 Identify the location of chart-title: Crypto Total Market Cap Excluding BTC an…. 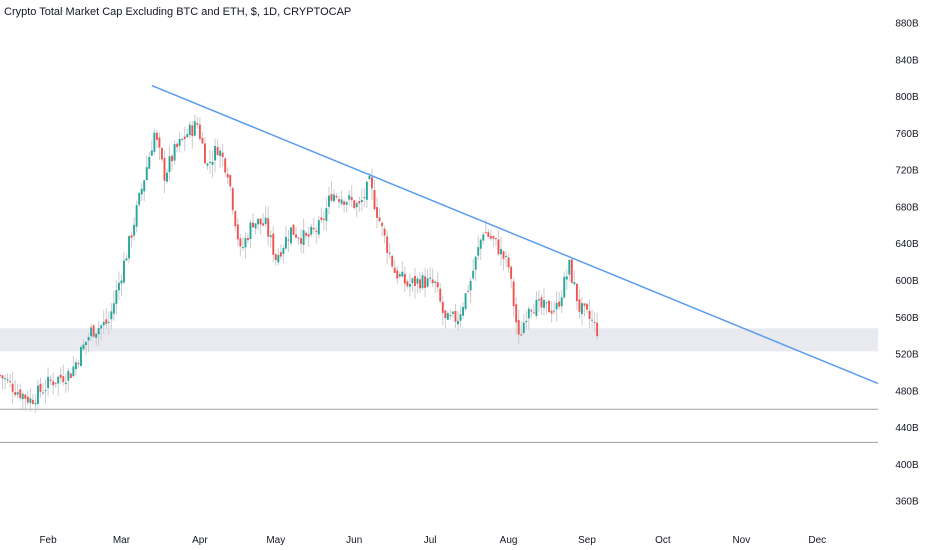
(178, 12).